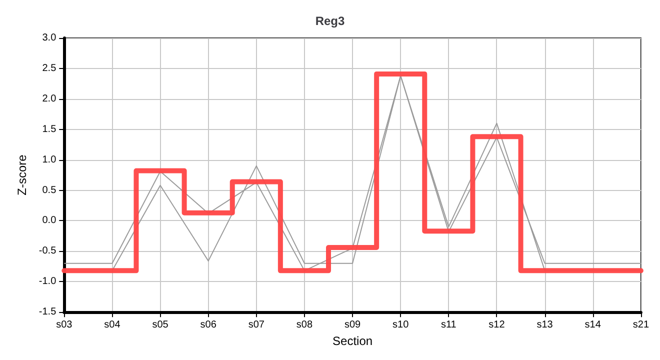 This screenshot has height=360, width=660. I want to click on y-tick-label: 1.0, so click(49, 160).